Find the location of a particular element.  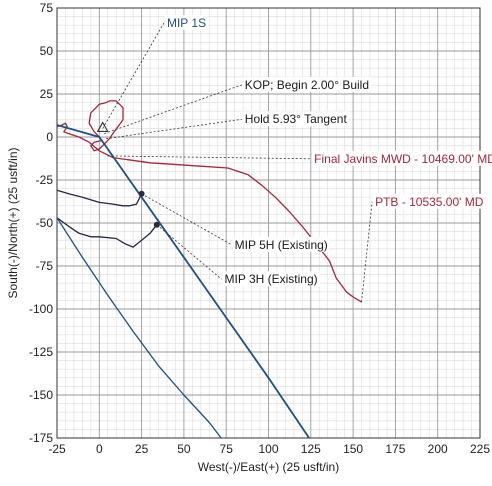

x-tick-labels: -25 0 25 50 75 100 125 150 175 200 225 is located at coordinates (269, 449).